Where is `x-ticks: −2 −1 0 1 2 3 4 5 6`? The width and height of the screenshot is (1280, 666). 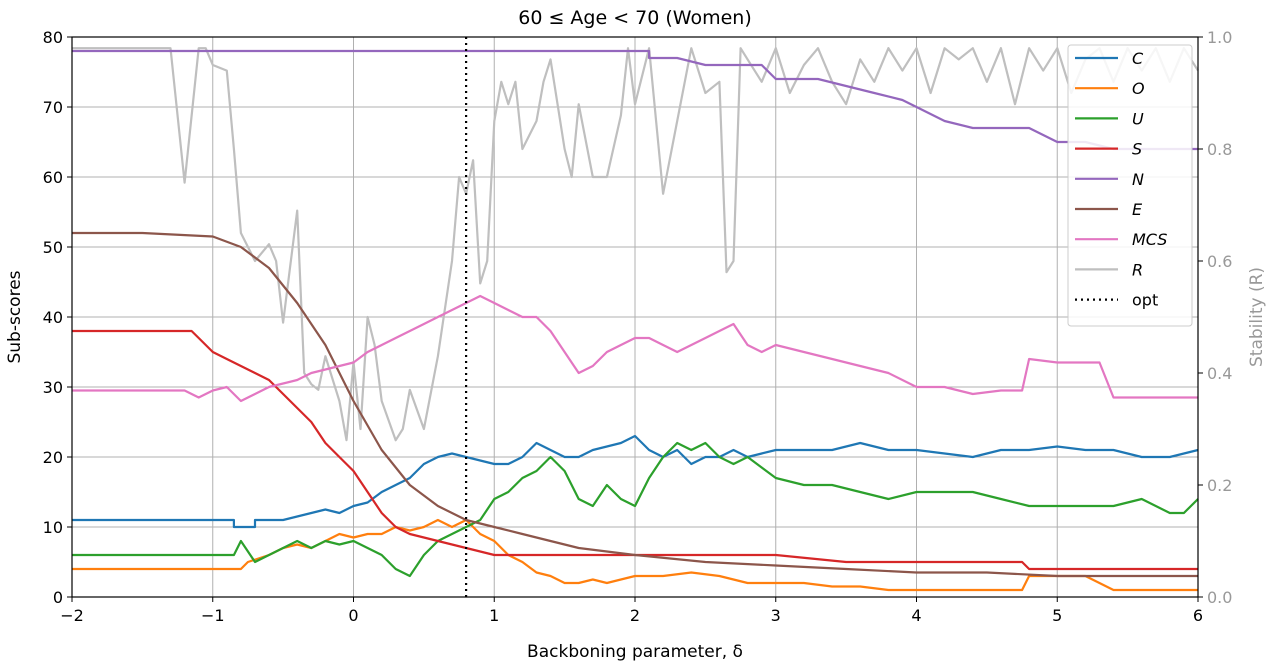
x-ticks: −2 −1 0 1 2 3 4 5 6 is located at coordinates (631, 611).